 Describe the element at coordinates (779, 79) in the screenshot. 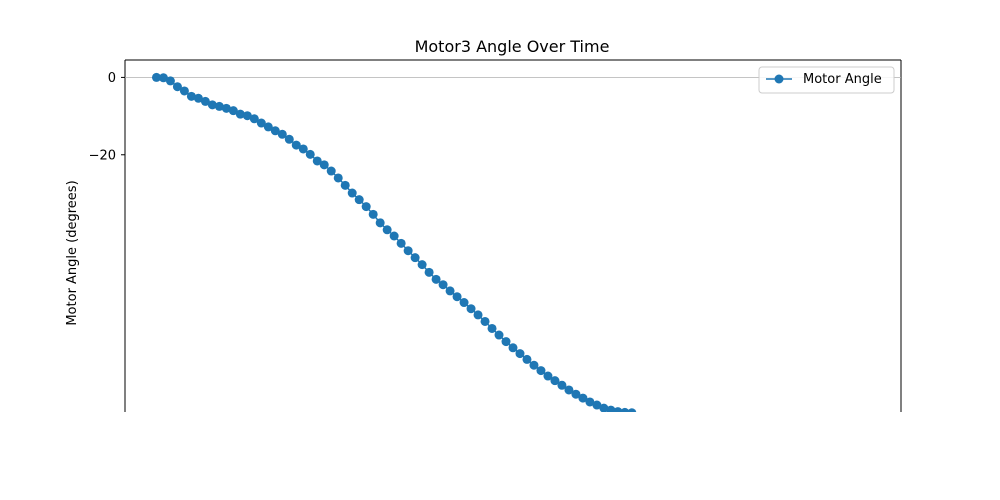

I see `legend-marker-sample` at that location.